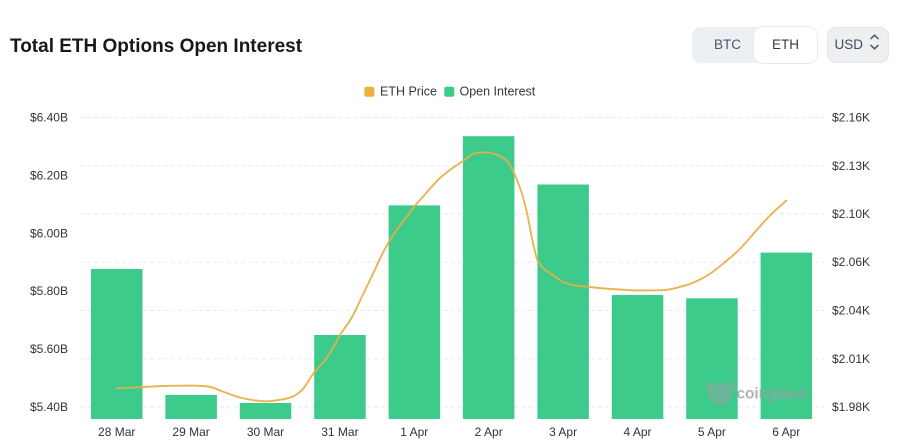  I want to click on svg-text: $6.00B, so click(49, 233).